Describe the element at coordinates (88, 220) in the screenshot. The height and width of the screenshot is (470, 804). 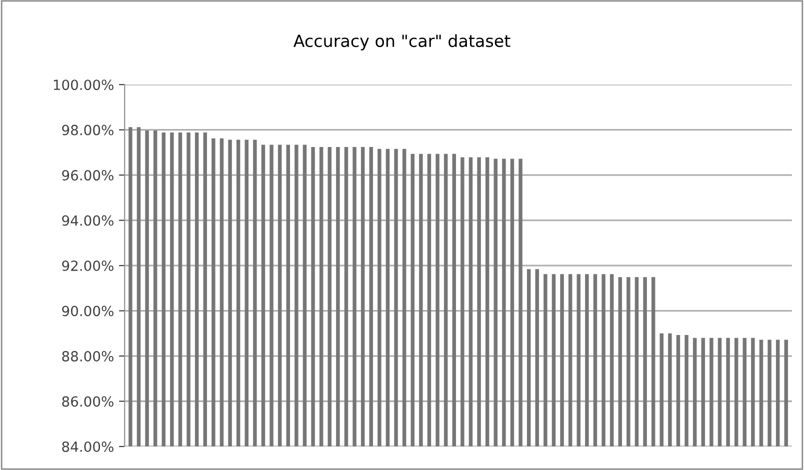
I see `y-tick-label: 94.00%` at that location.